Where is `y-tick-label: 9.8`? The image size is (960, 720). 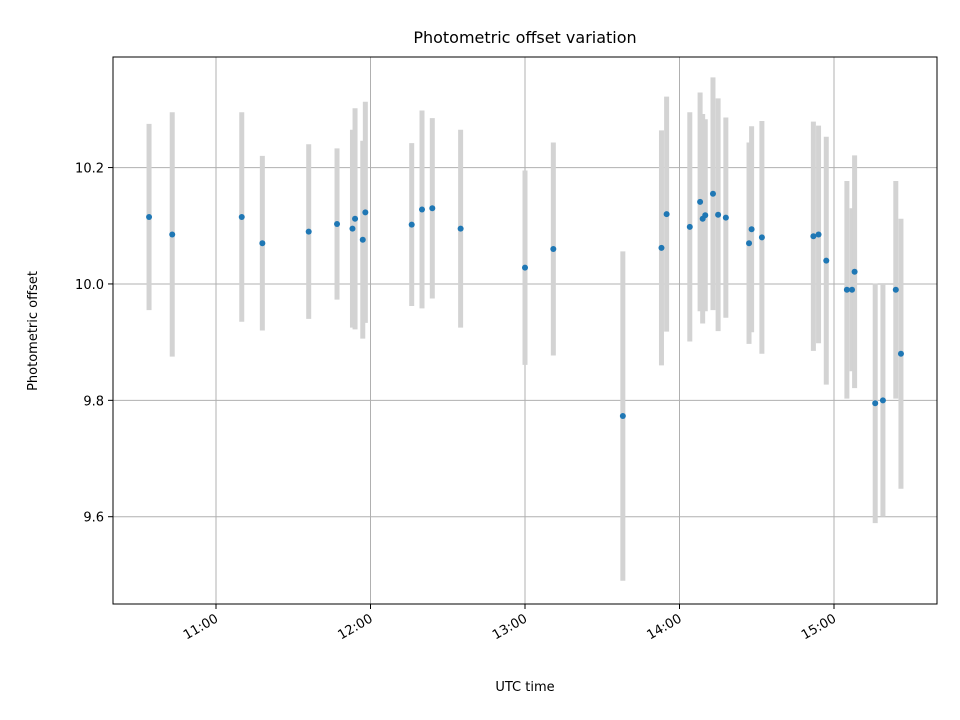
y-tick-label: 9.8 is located at coordinates (93, 401).